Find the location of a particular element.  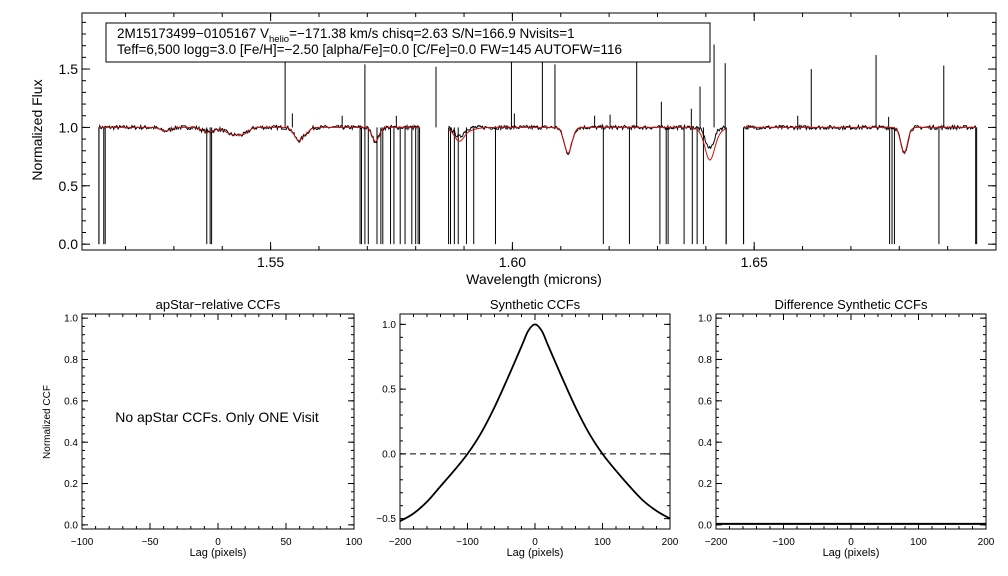

x-tick-label: 1.65 is located at coordinates (754, 262).